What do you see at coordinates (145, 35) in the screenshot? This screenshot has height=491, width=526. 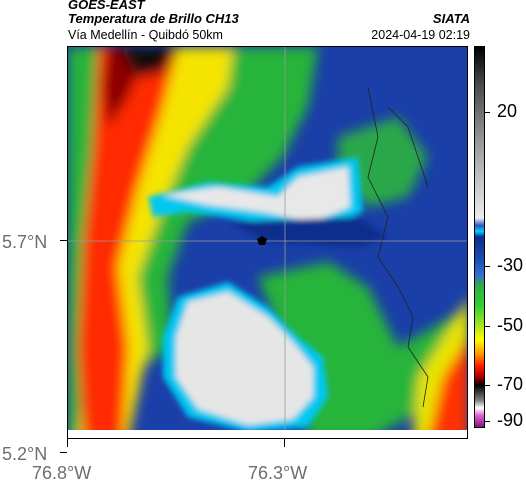 I see `route-subtitle: Vía Medellín - Quibdó 50km` at bounding box center [145, 35].